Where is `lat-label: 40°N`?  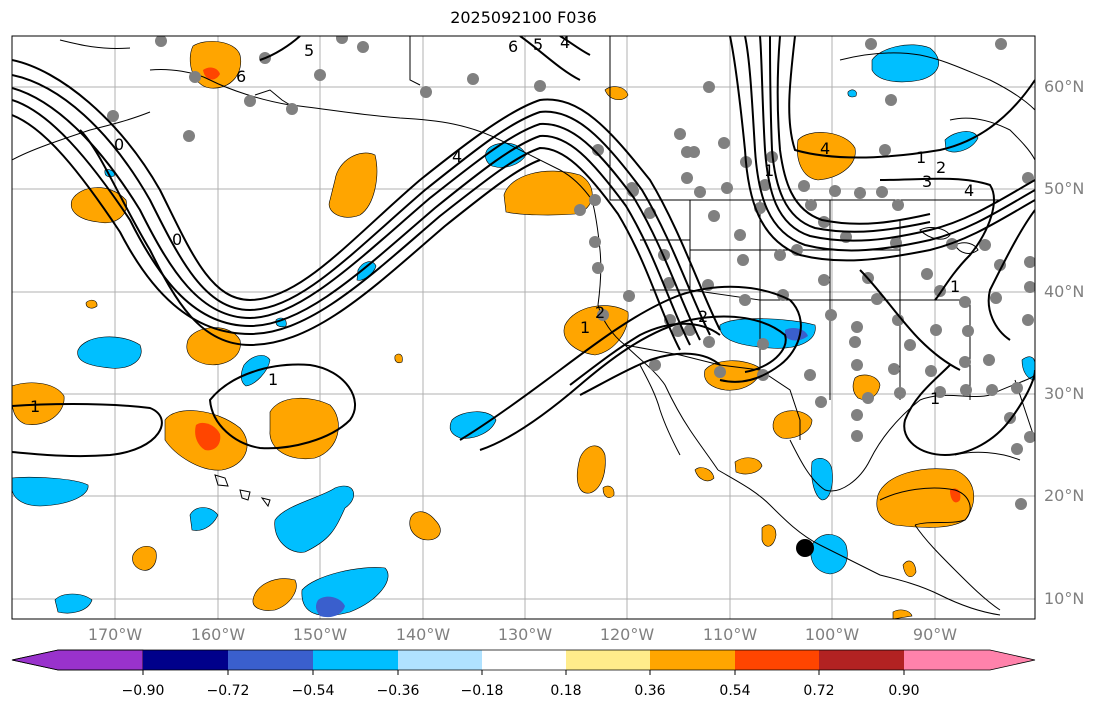
lat-label: 40°N is located at coordinates (1064, 291).